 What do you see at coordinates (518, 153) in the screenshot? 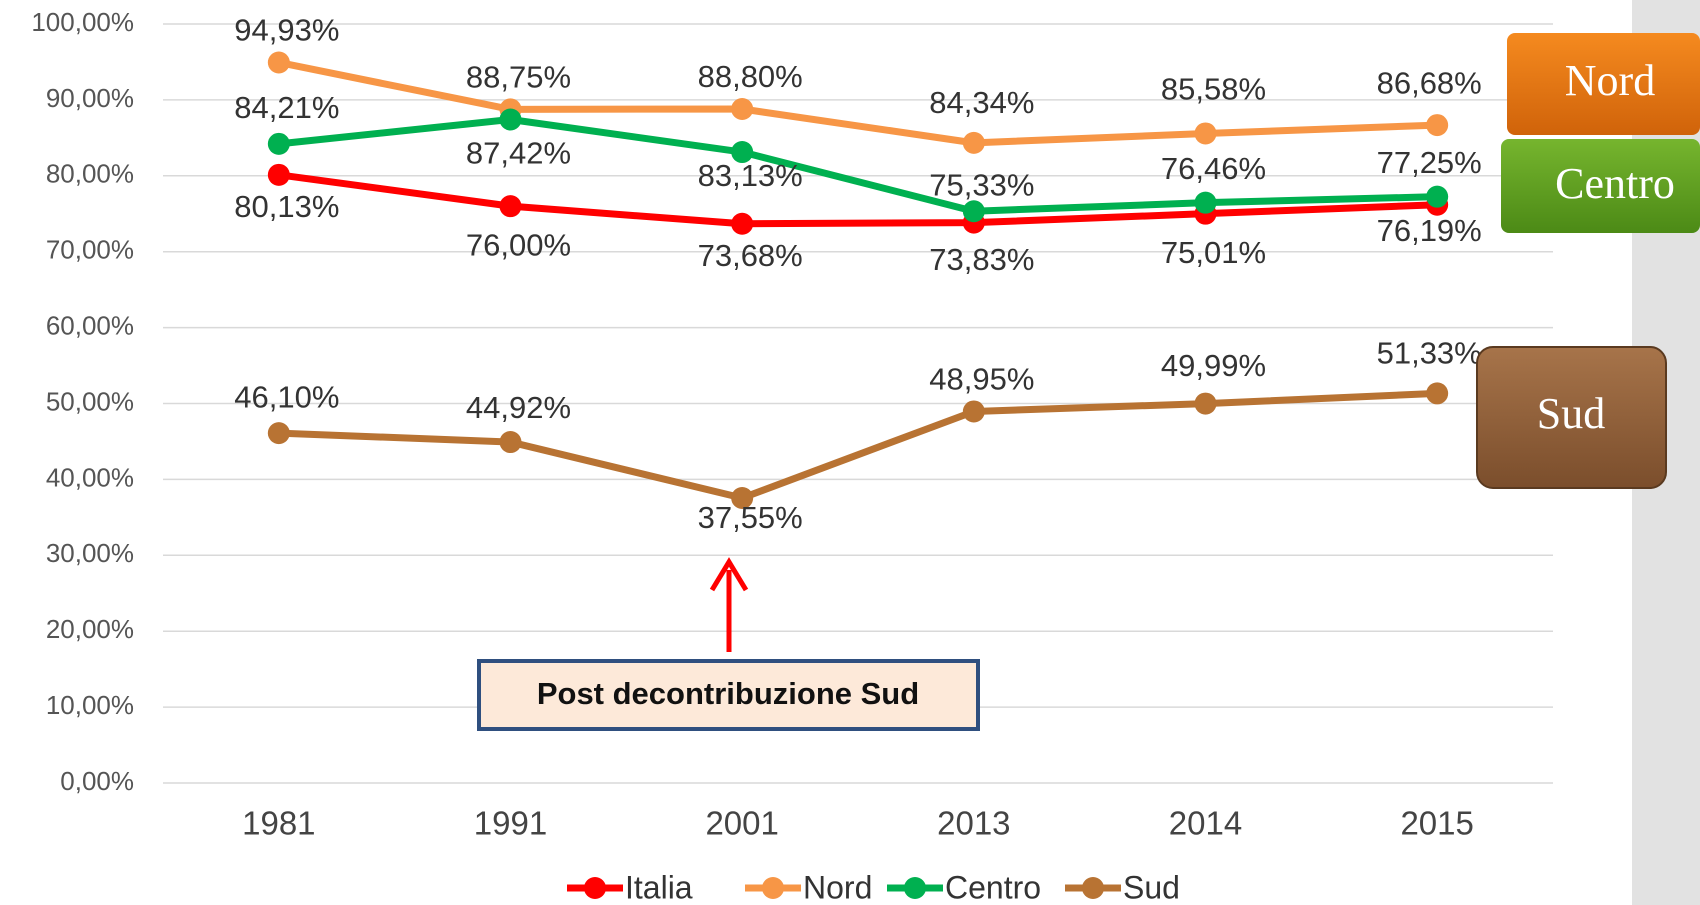
I see `data-label: 87,42%` at bounding box center [518, 153].